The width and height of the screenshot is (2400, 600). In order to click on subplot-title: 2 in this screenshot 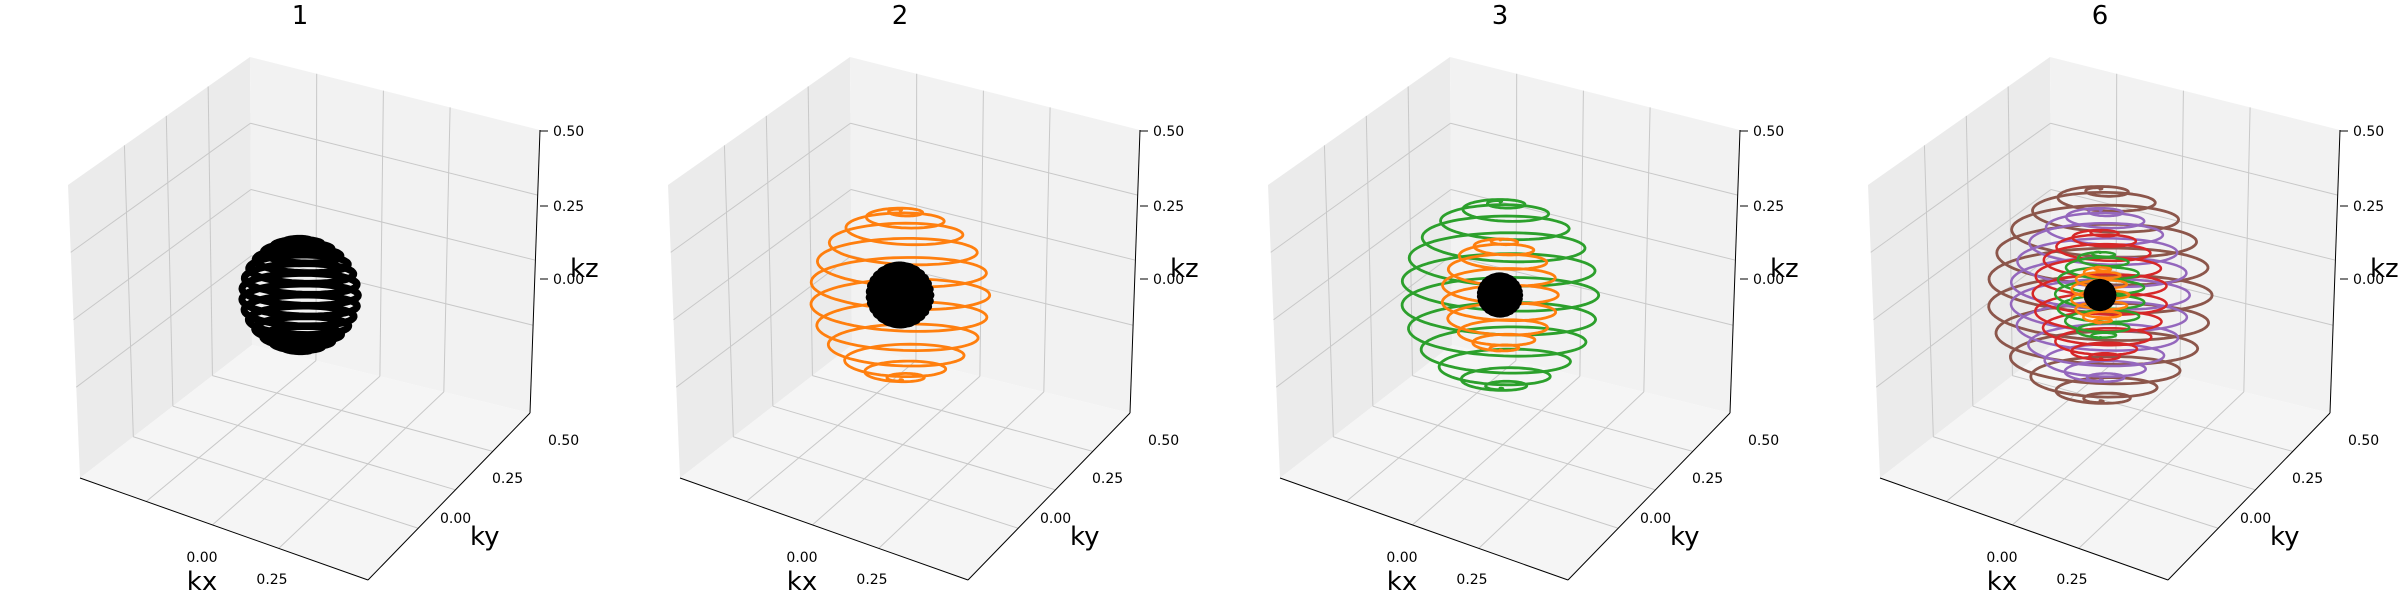, I will do `click(900, 16)`.